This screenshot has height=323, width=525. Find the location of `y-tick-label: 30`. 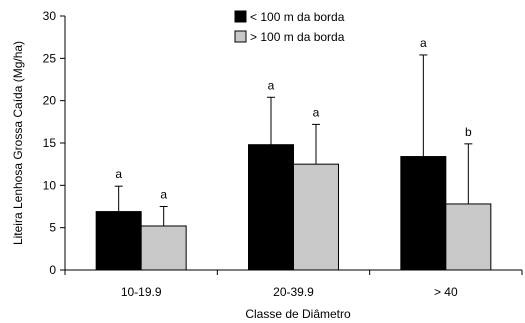

y-tick-label: 30 is located at coordinates (50, 16).